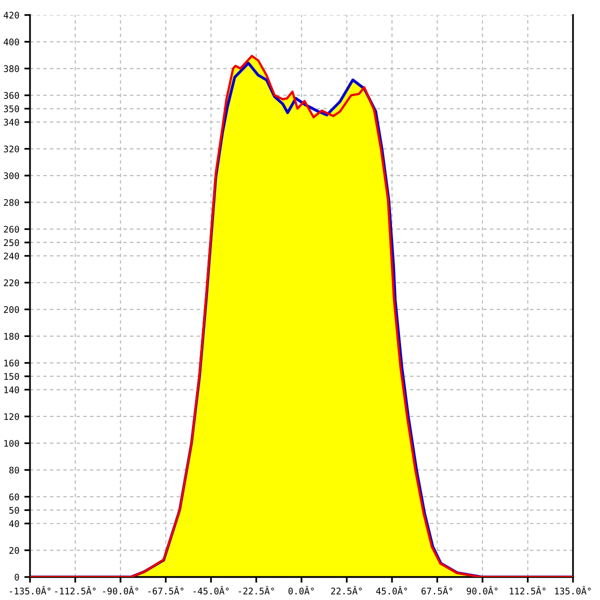  I want to click on x-tick-label: 0.0Â°, so click(301, 590).